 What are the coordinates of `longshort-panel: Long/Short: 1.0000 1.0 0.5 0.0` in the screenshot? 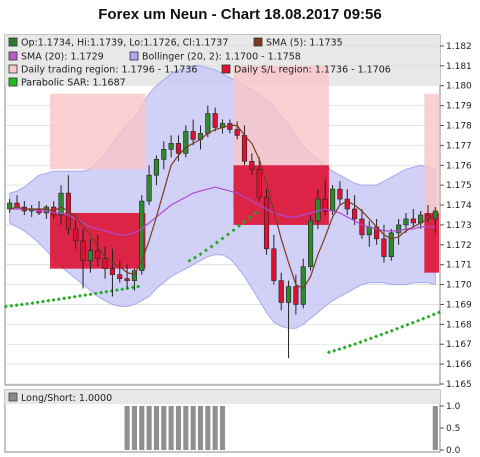 It's located at (232, 422).